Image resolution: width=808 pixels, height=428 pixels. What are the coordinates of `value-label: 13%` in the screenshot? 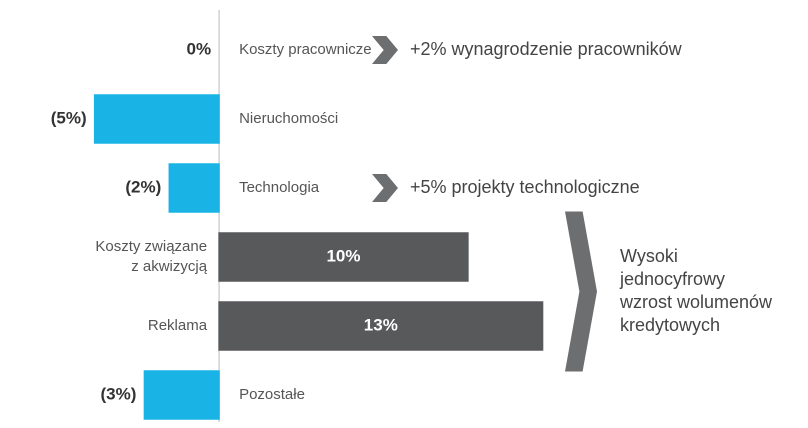 It's located at (381, 324).